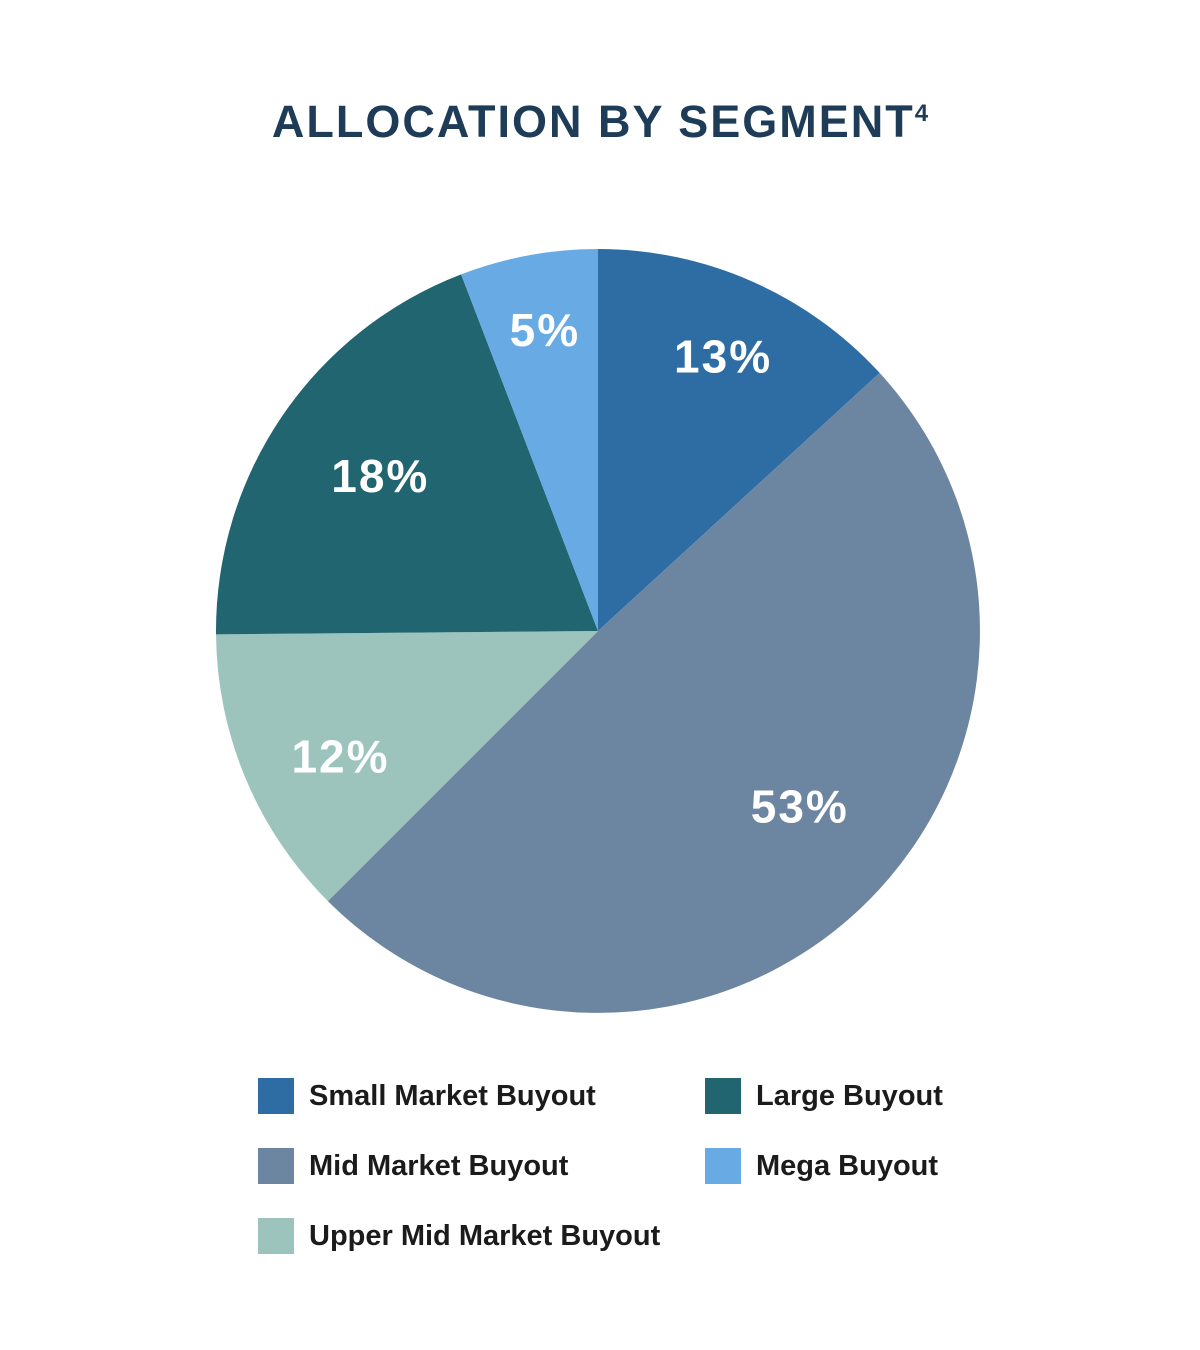 The height and width of the screenshot is (1350, 1200). Describe the element at coordinates (276, 1096) in the screenshot. I see `legend-swatch-small-market-buyout` at that location.